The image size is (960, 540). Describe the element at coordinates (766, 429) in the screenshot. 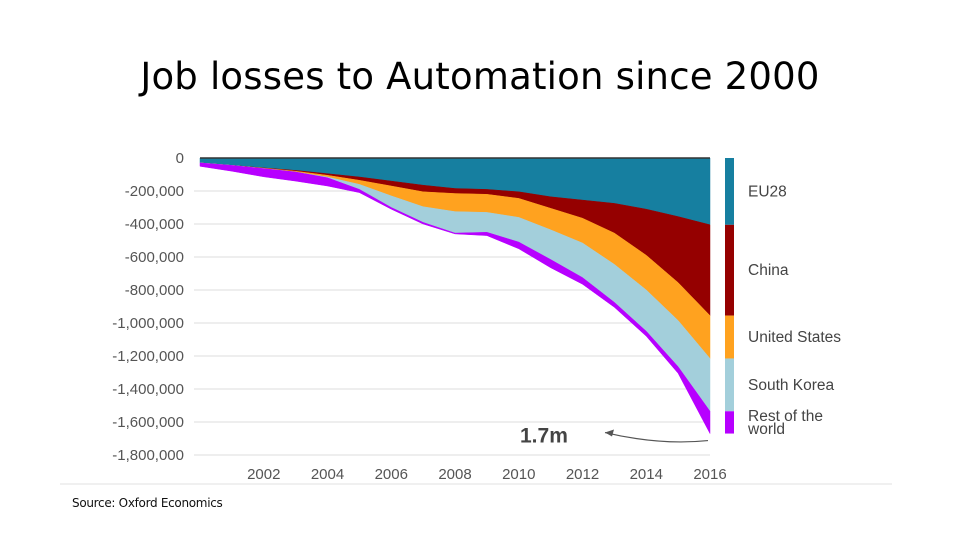

I see `legend-label: world` at that location.